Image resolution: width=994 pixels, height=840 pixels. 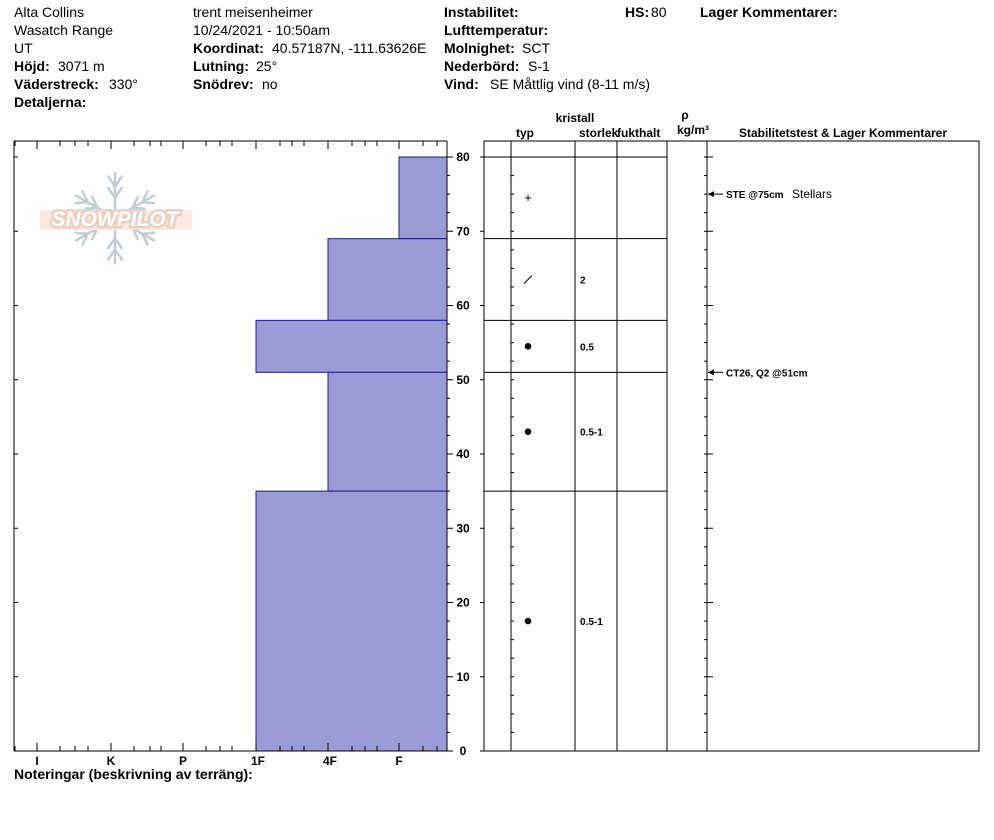 I want to click on airtemp-label: Lufttemperatur:, so click(x=496, y=30).